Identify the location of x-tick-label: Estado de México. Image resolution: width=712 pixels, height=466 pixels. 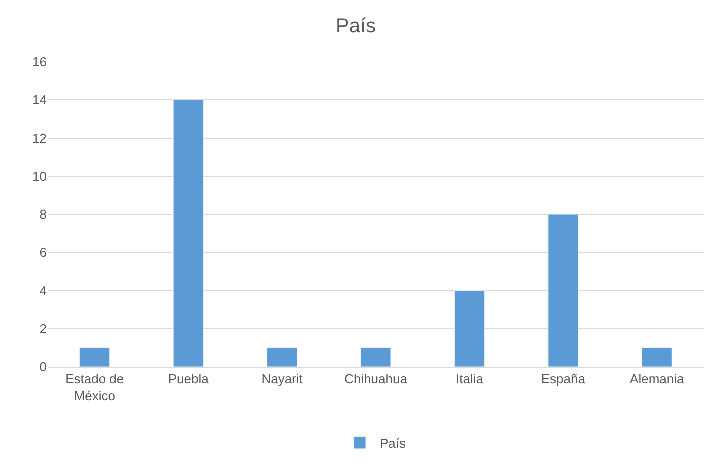
(95, 388).